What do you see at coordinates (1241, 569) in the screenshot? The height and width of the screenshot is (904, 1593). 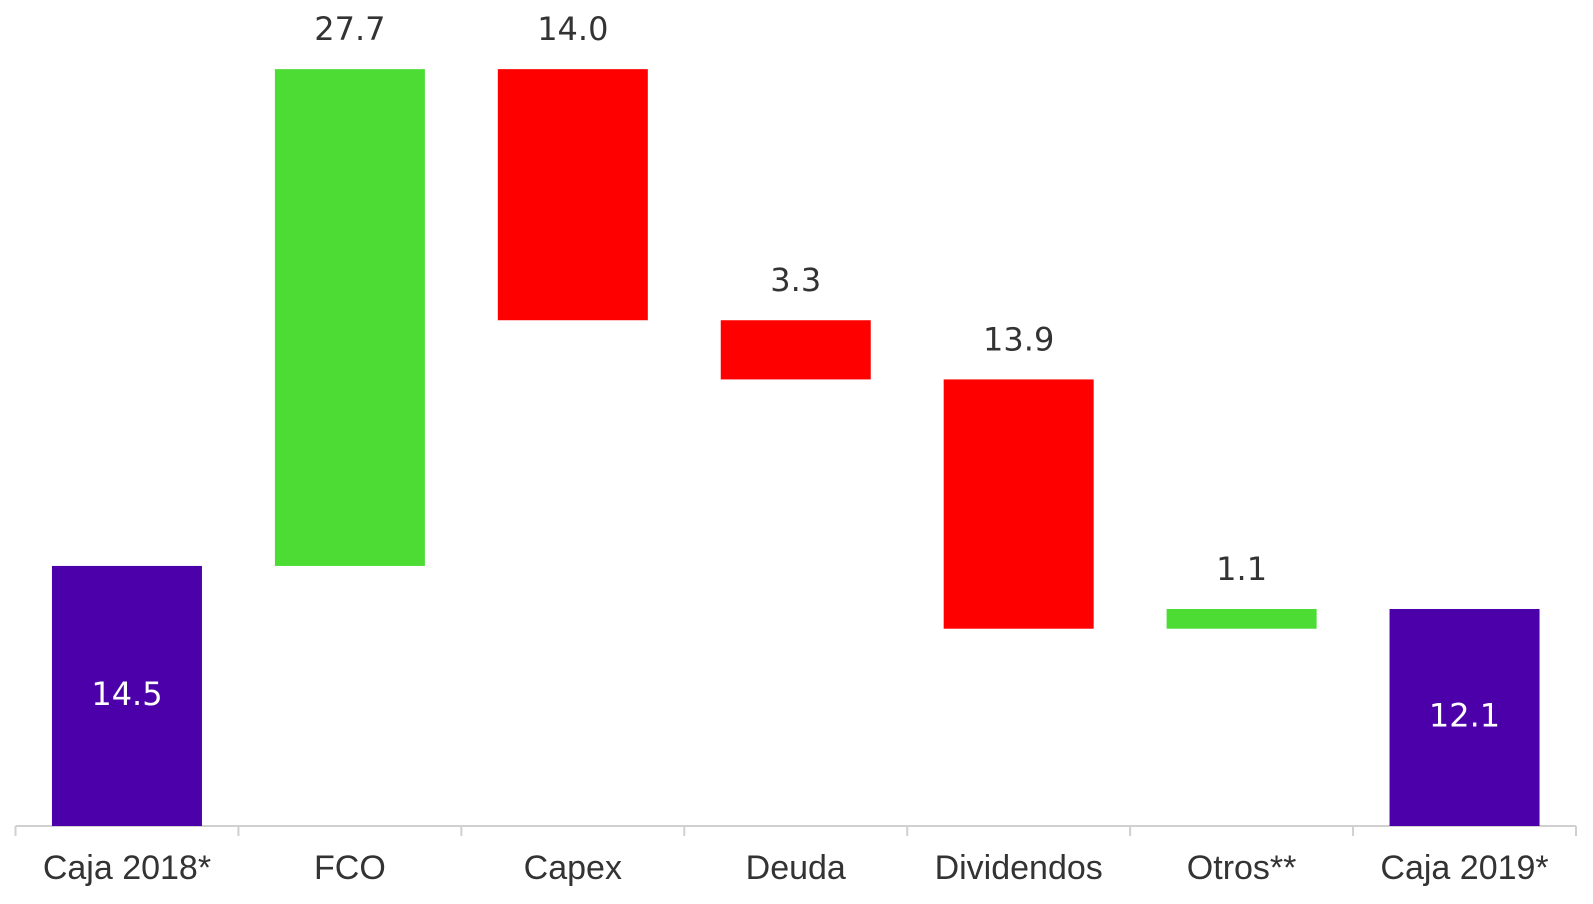 I see `value-label: 1.1` at bounding box center [1241, 569].